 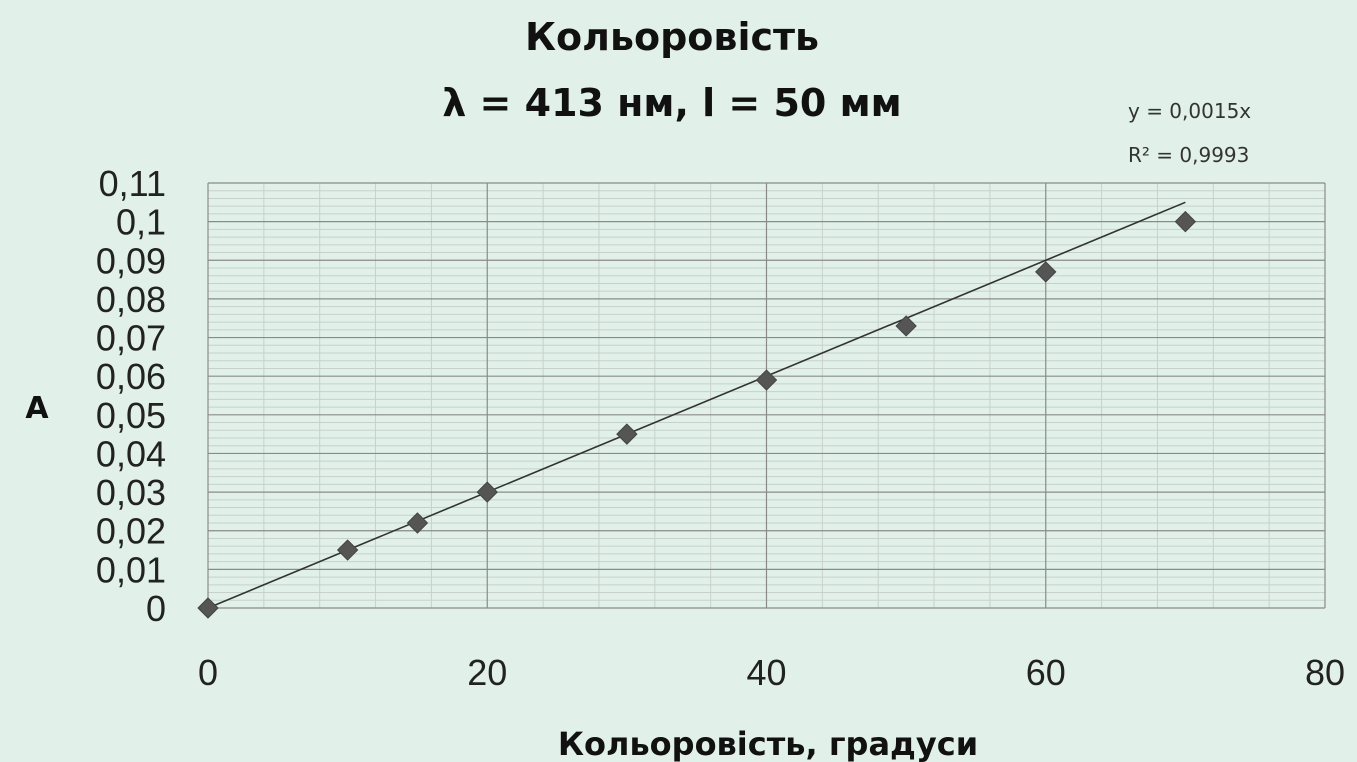 What do you see at coordinates (1325, 672) in the screenshot?
I see `x-tick-label: 80` at bounding box center [1325, 672].